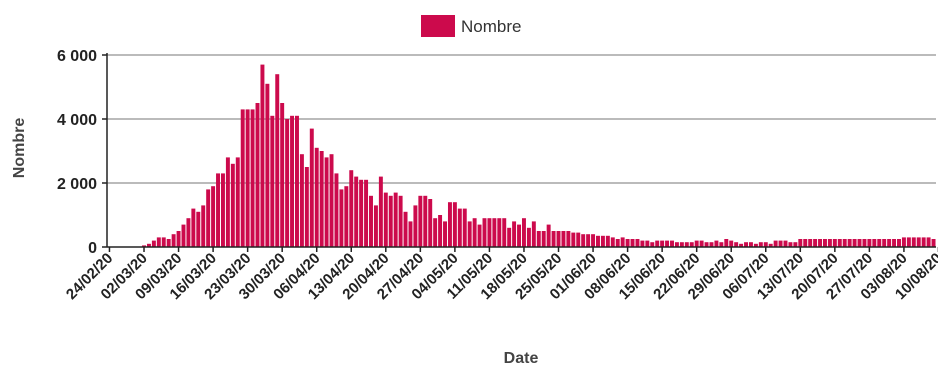  What do you see at coordinates (471, 26) in the screenshot?
I see `legend: Nombre` at bounding box center [471, 26].